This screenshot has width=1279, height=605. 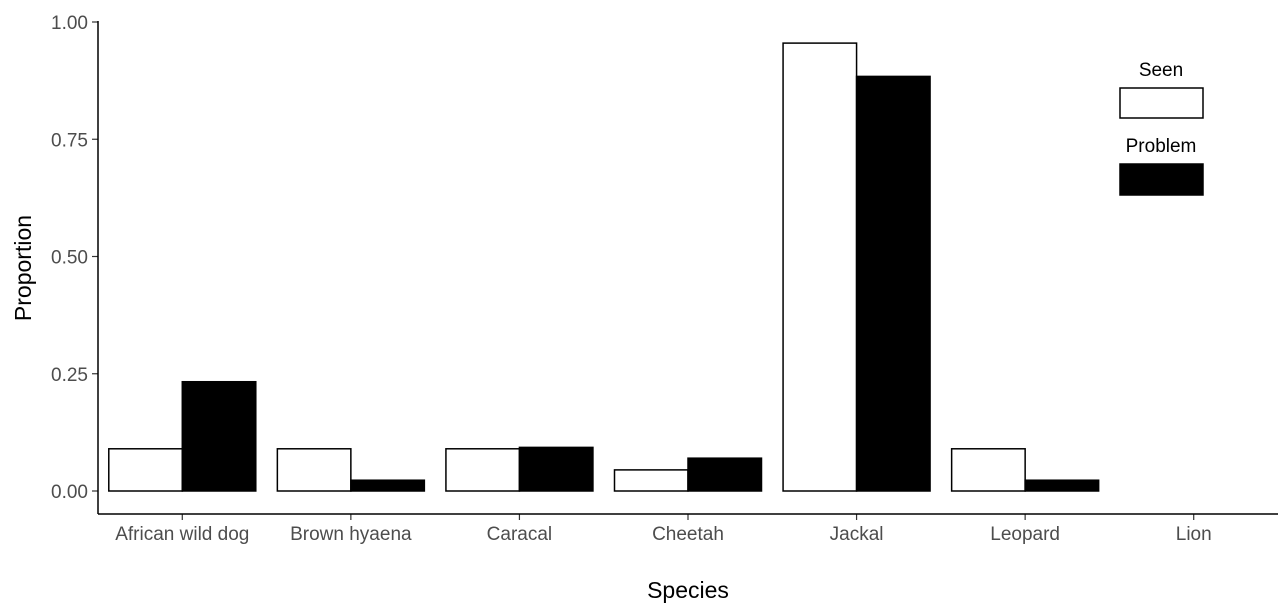 I want to click on bar-problem-african-wild-dog, so click(x=219, y=436).